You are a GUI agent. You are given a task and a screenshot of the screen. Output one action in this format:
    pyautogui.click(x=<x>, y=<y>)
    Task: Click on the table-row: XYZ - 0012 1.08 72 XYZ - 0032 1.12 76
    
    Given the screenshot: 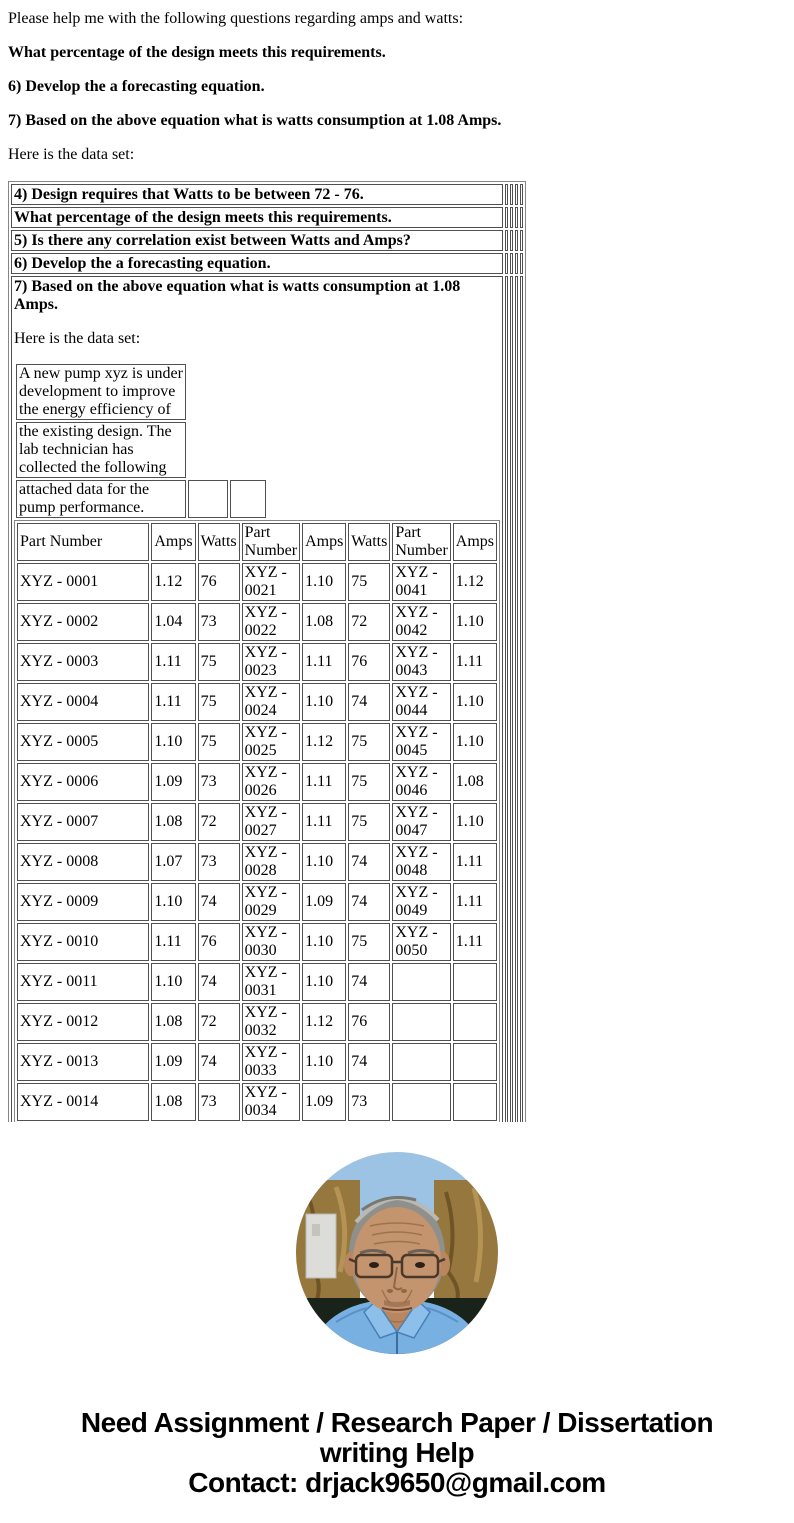 What is the action you would take?
    pyautogui.click(x=257, y=1022)
    